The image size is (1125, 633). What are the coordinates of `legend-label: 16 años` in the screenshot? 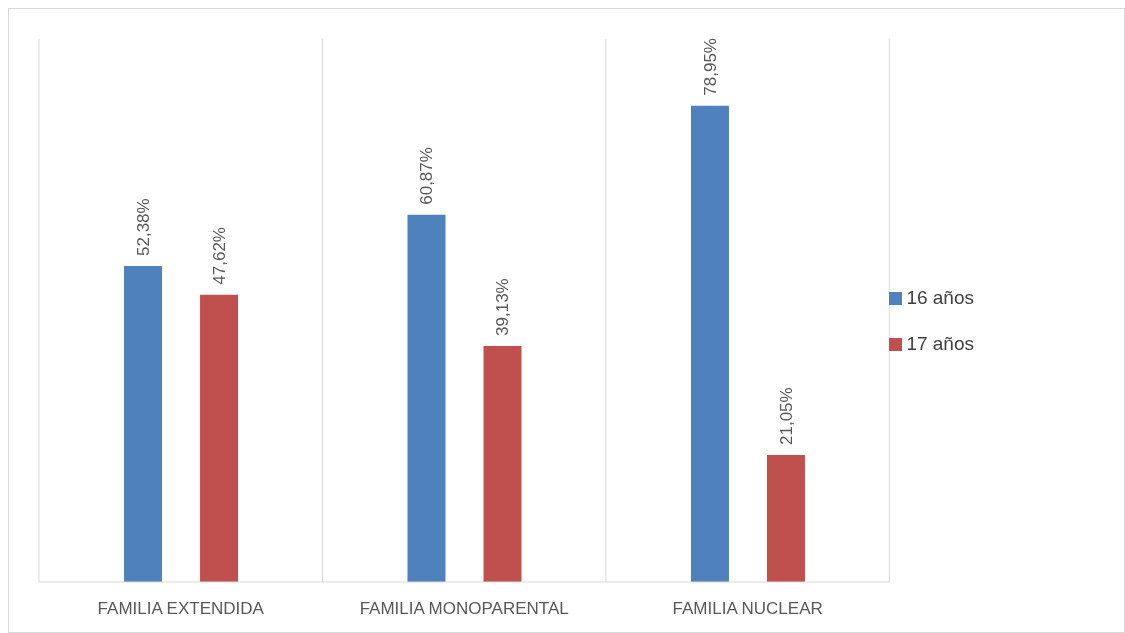 It's located at (940, 297).